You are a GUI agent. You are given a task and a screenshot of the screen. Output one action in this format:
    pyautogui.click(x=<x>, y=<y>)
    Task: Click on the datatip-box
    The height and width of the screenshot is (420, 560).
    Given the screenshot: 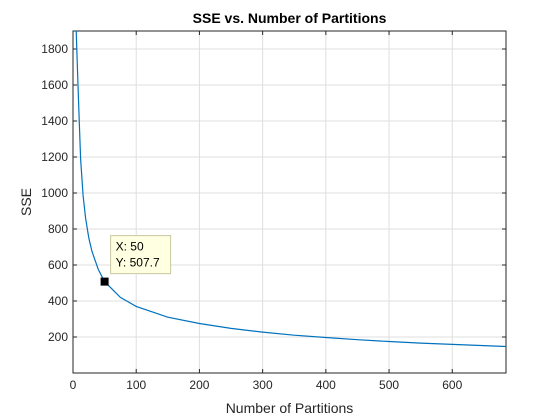 What is the action you would take?
    pyautogui.click(x=141, y=255)
    